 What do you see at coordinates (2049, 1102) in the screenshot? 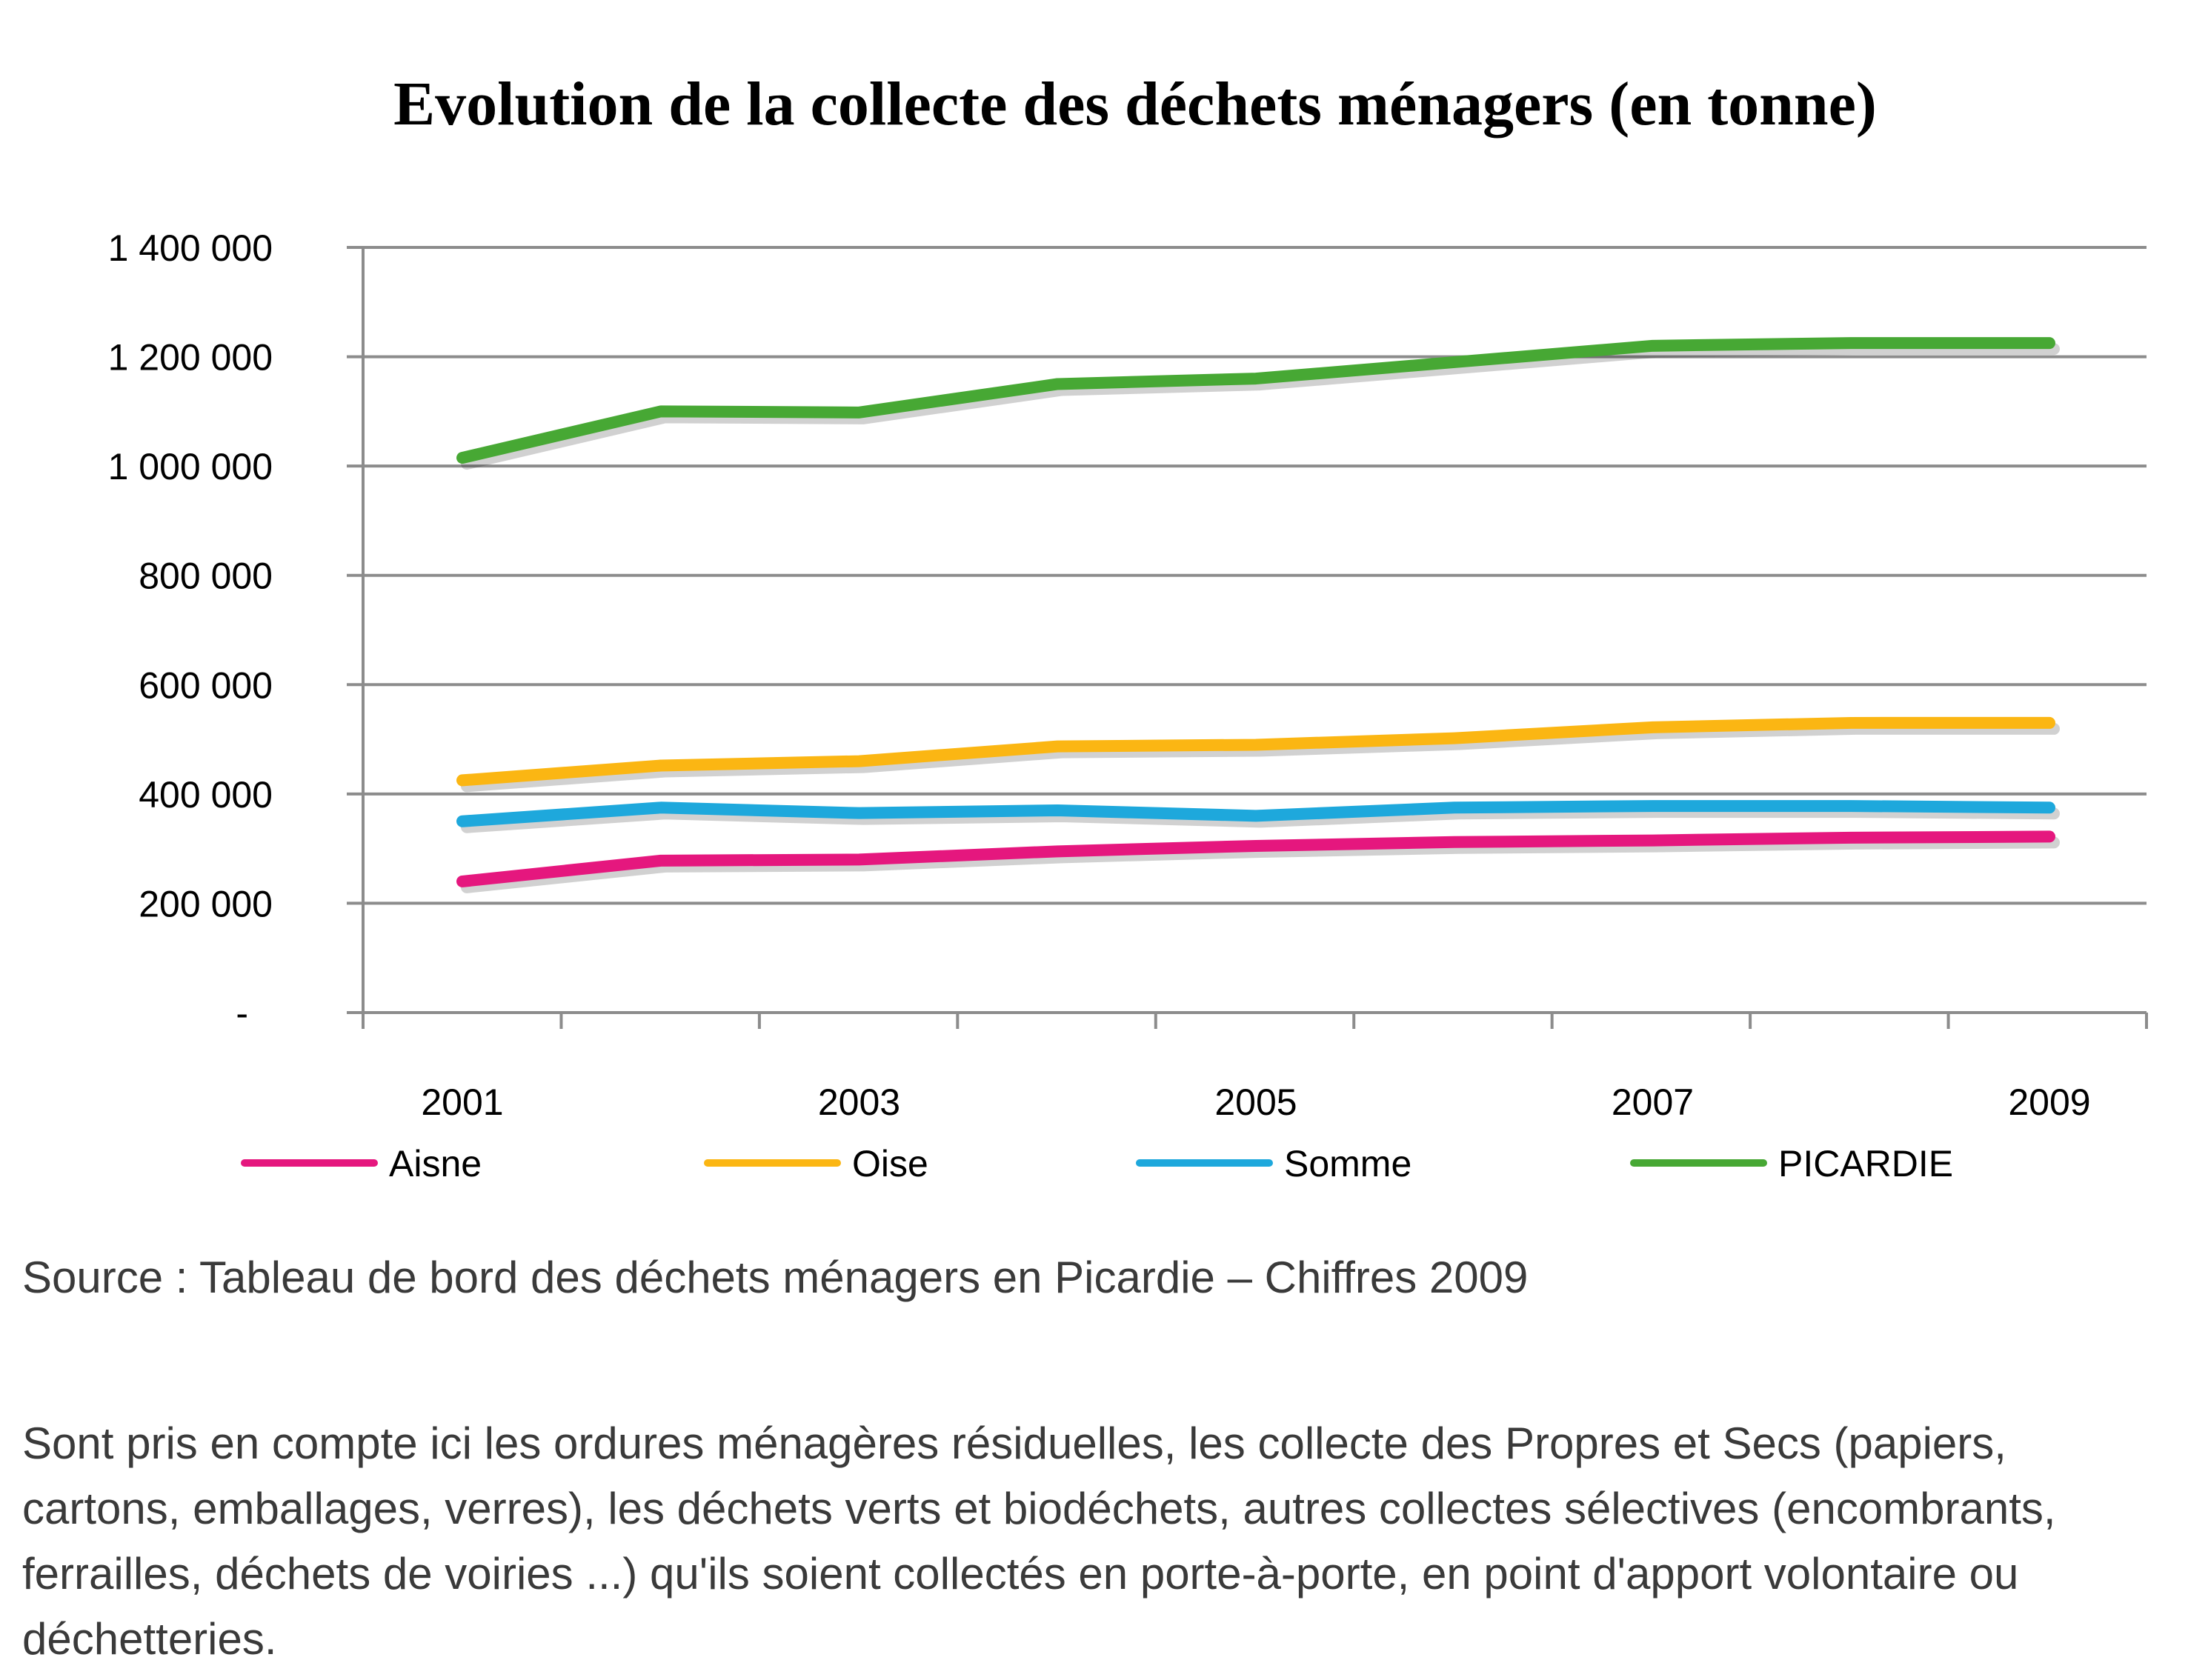
I see `x-tick-label: 2009` at bounding box center [2049, 1102].